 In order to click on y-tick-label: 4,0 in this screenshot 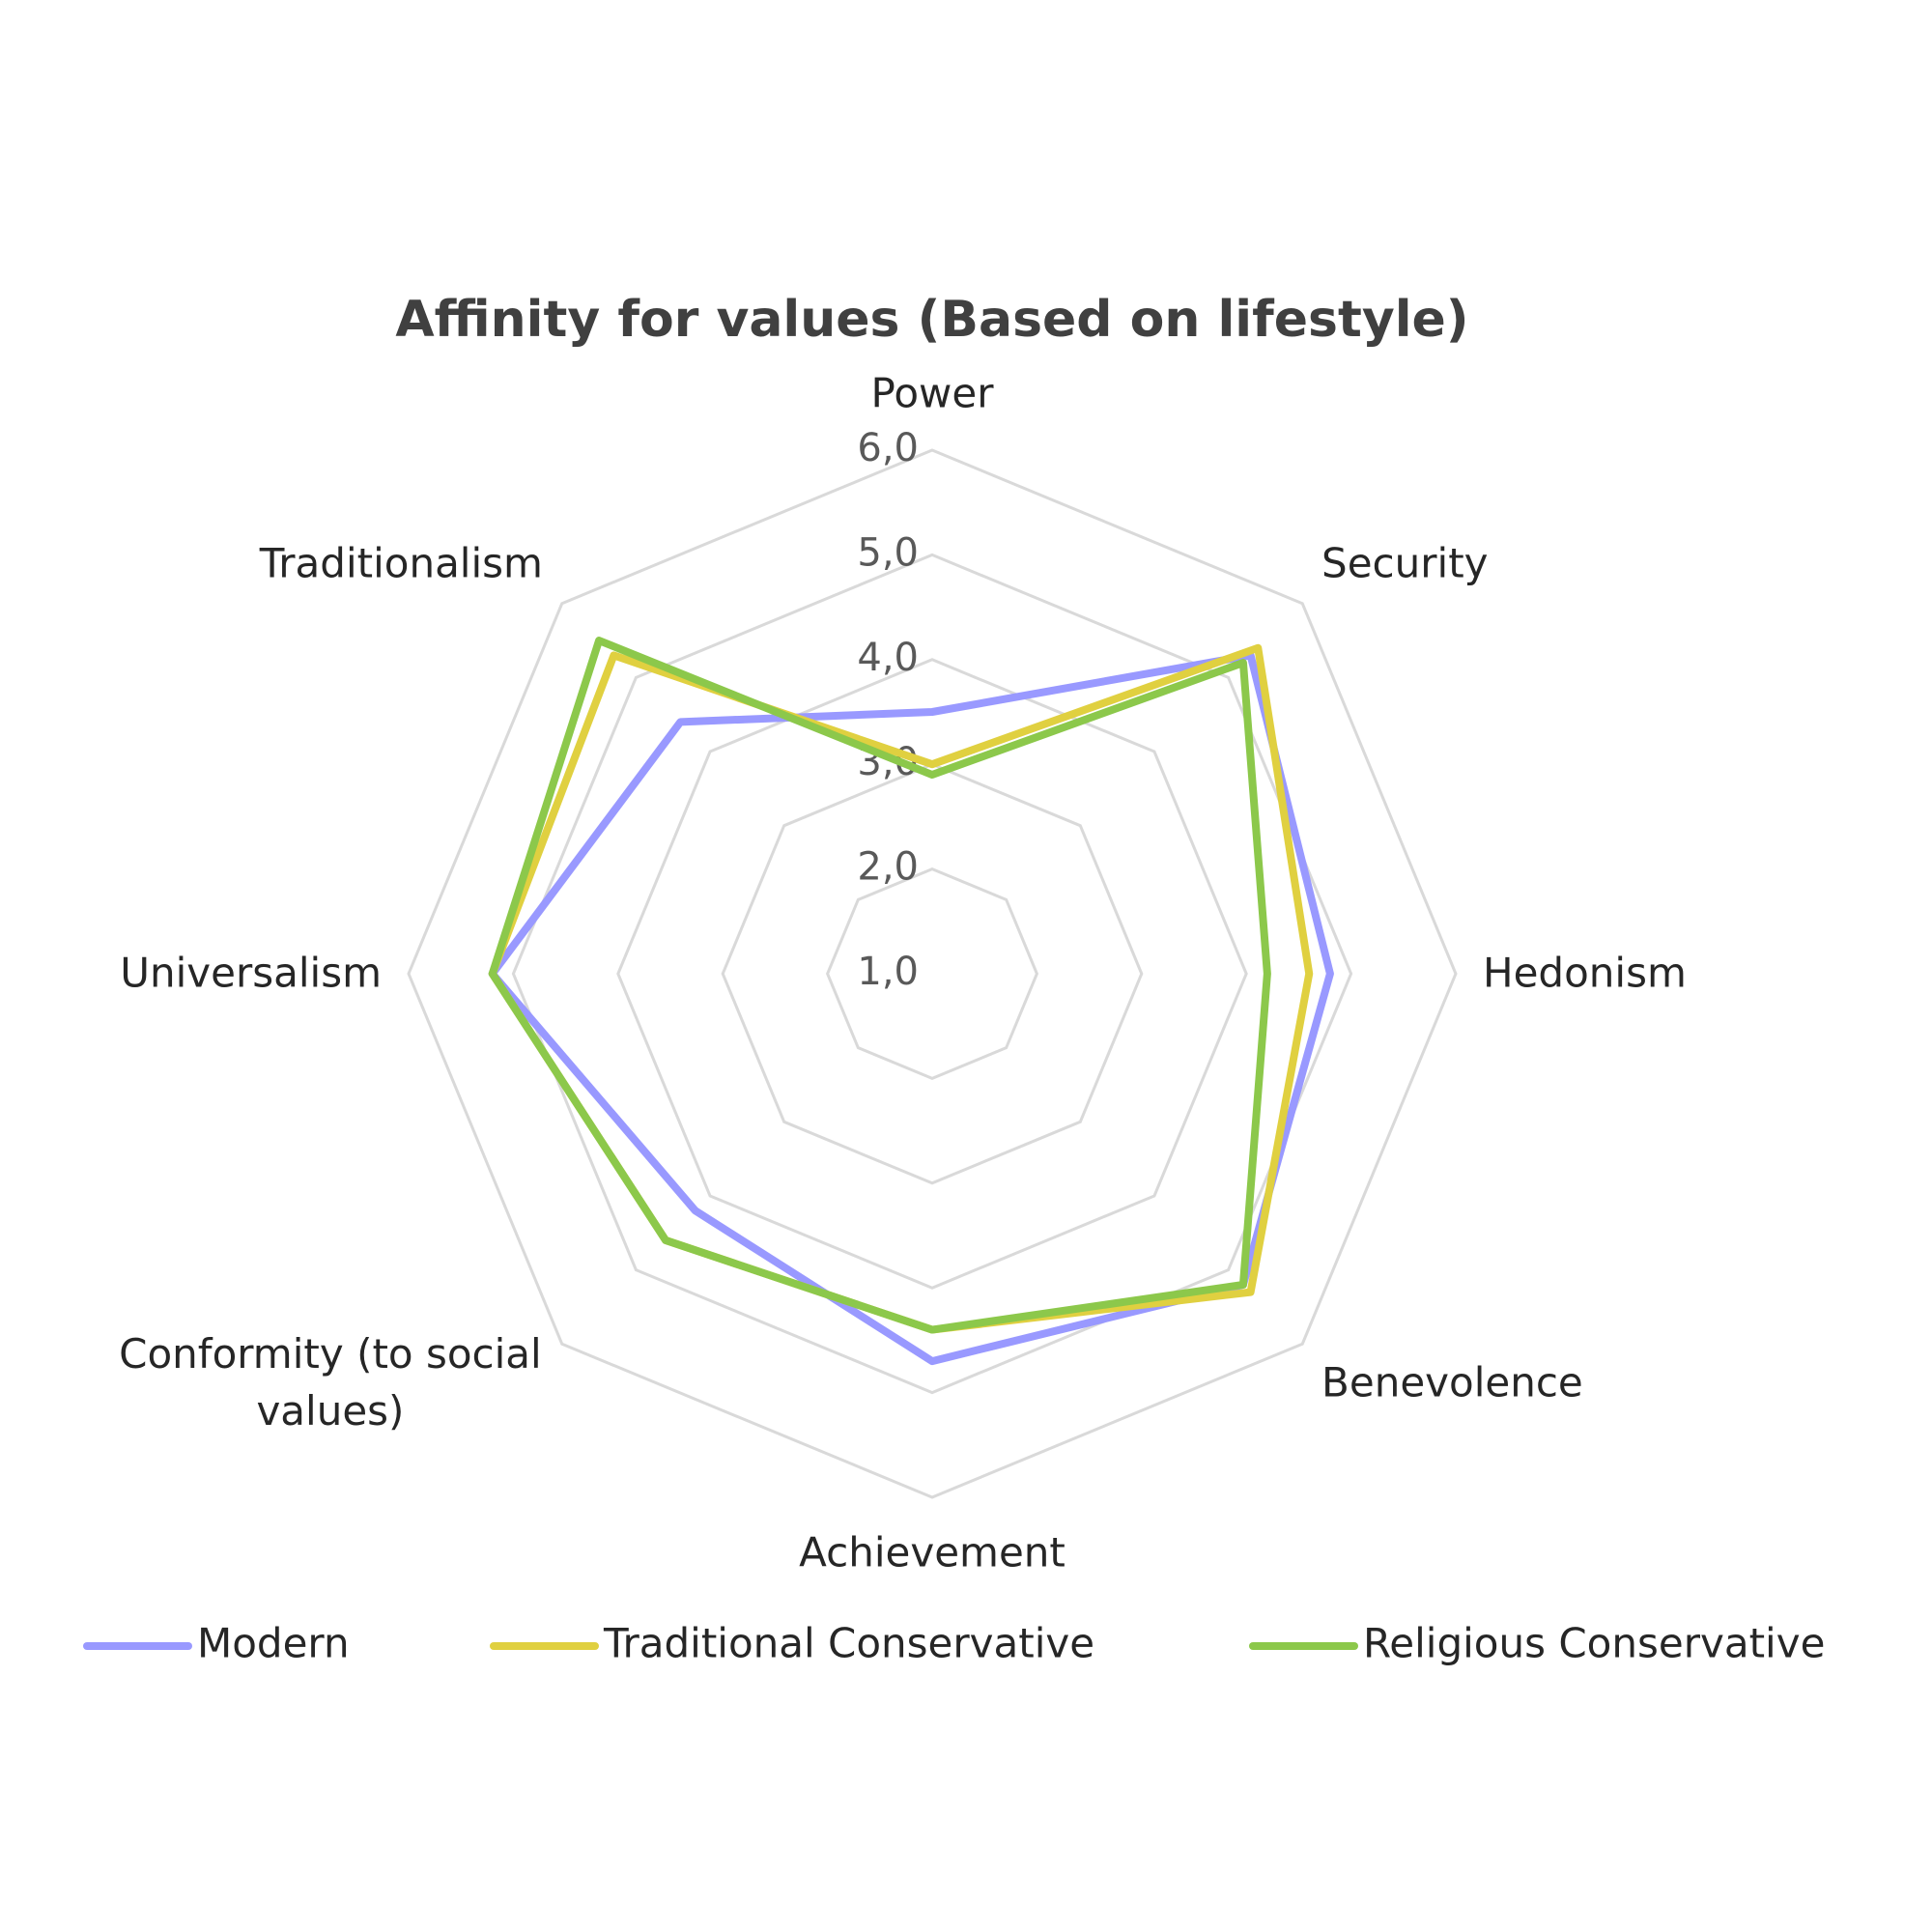, I will do `click(888, 658)`.